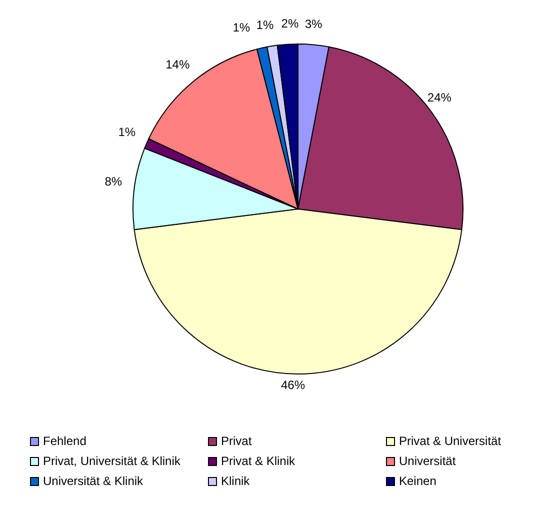 This screenshot has width=553, height=530. I want to click on data-label: 14%, so click(178, 65).